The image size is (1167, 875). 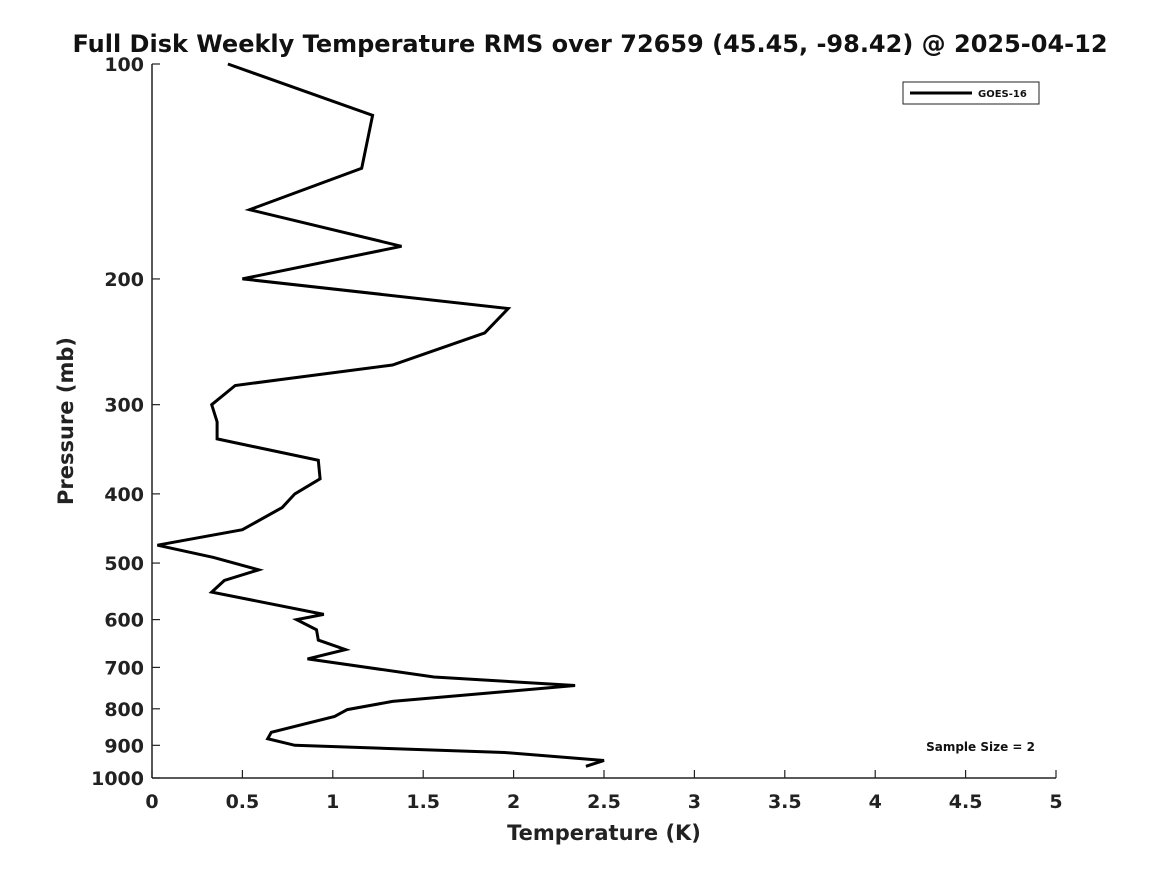 I want to click on y-tick-label: 200, so click(x=124, y=280).